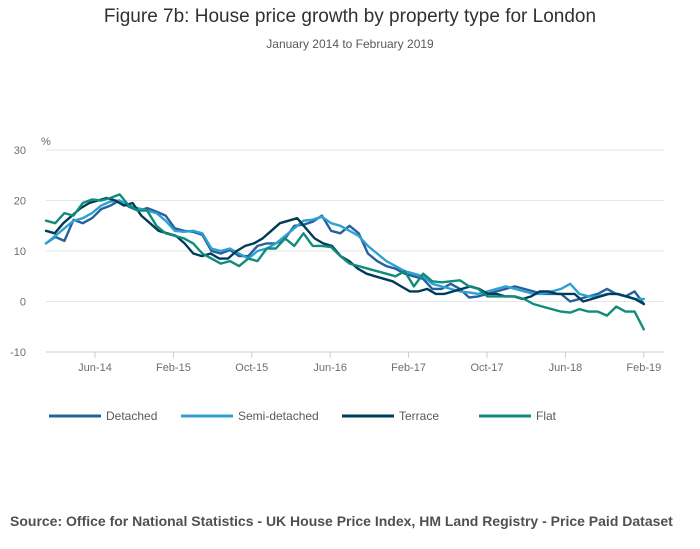 The width and height of the screenshot is (700, 549). Describe the element at coordinates (23, 303) in the screenshot. I see `y-tick-label: 0` at that location.